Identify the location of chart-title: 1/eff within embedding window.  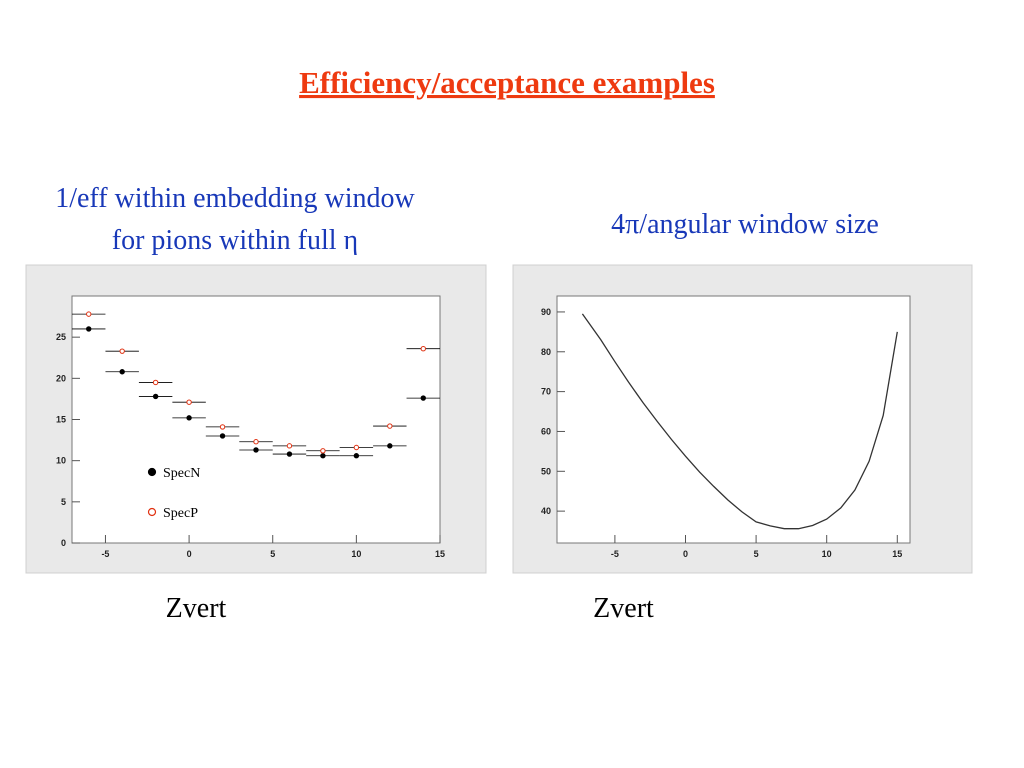
(235, 198).